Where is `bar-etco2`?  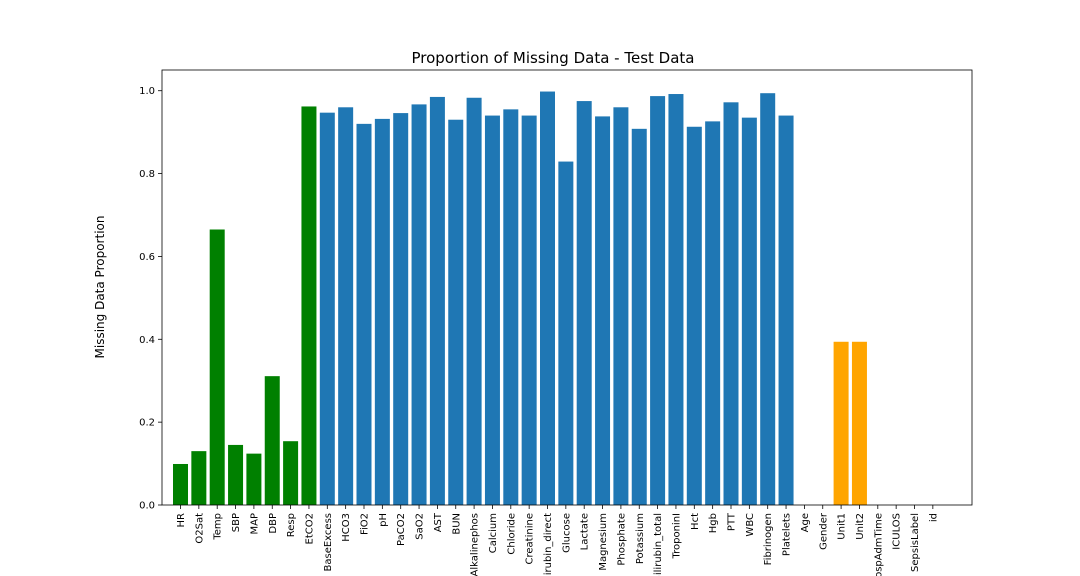 bar-etco2 is located at coordinates (309, 306).